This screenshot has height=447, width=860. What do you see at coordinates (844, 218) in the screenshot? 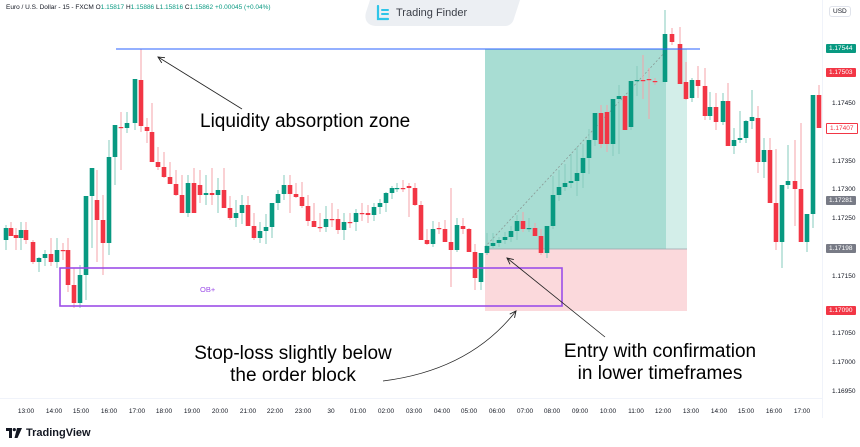
I see `price-tick: 1.17250` at bounding box center [844, 218].